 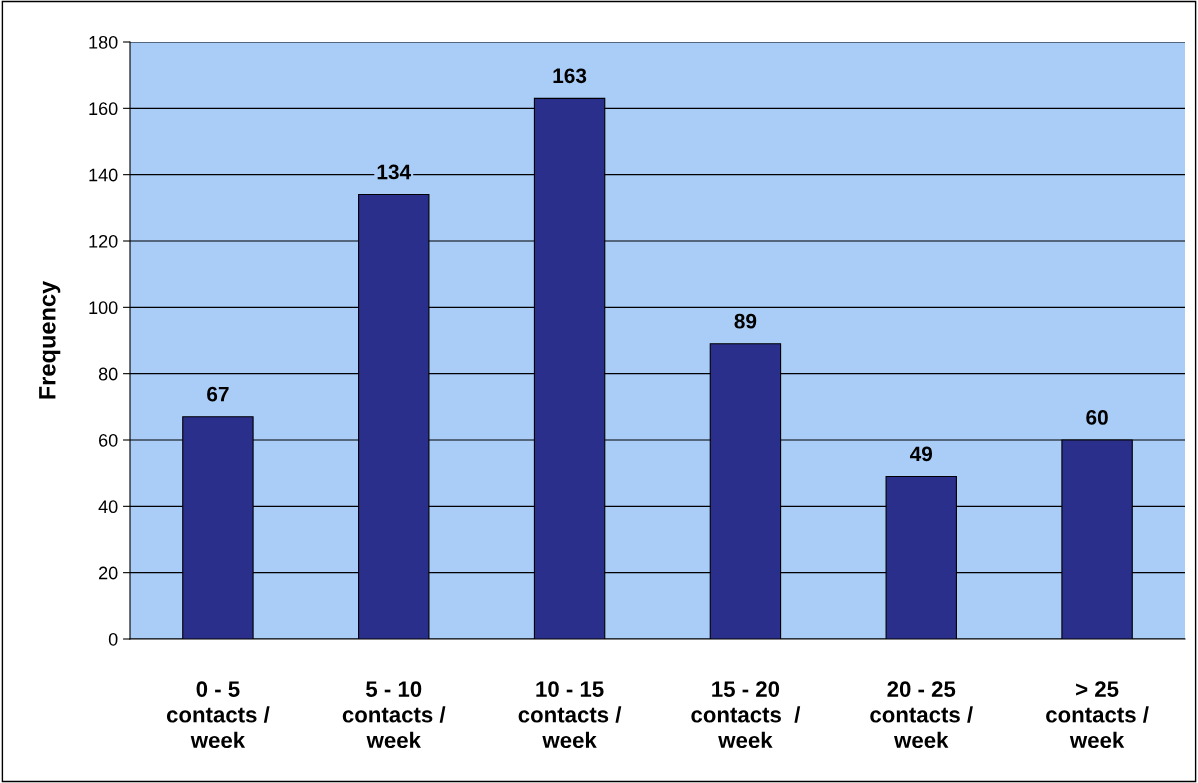 I want to click on data-label: 60, so click(x=1097, y=417).